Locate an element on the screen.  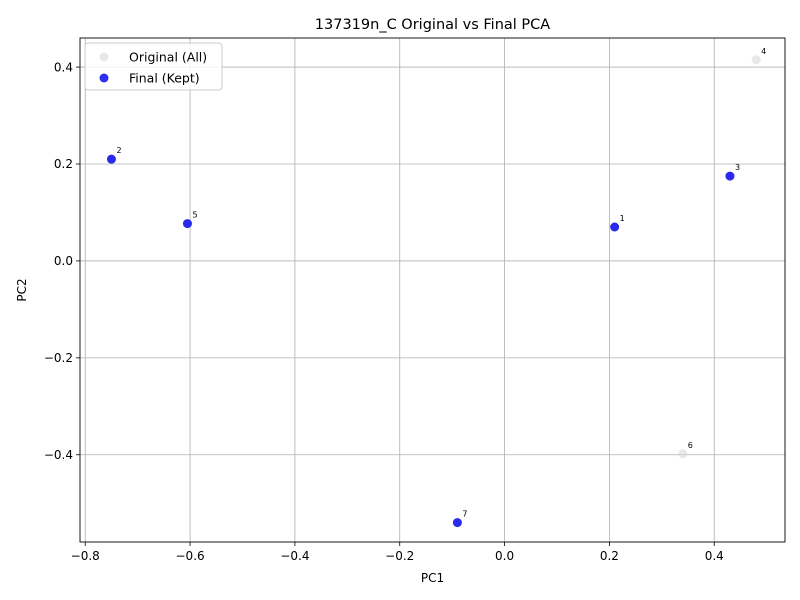
x-tick-label: 0.2 is located at coordinates (609, 556).